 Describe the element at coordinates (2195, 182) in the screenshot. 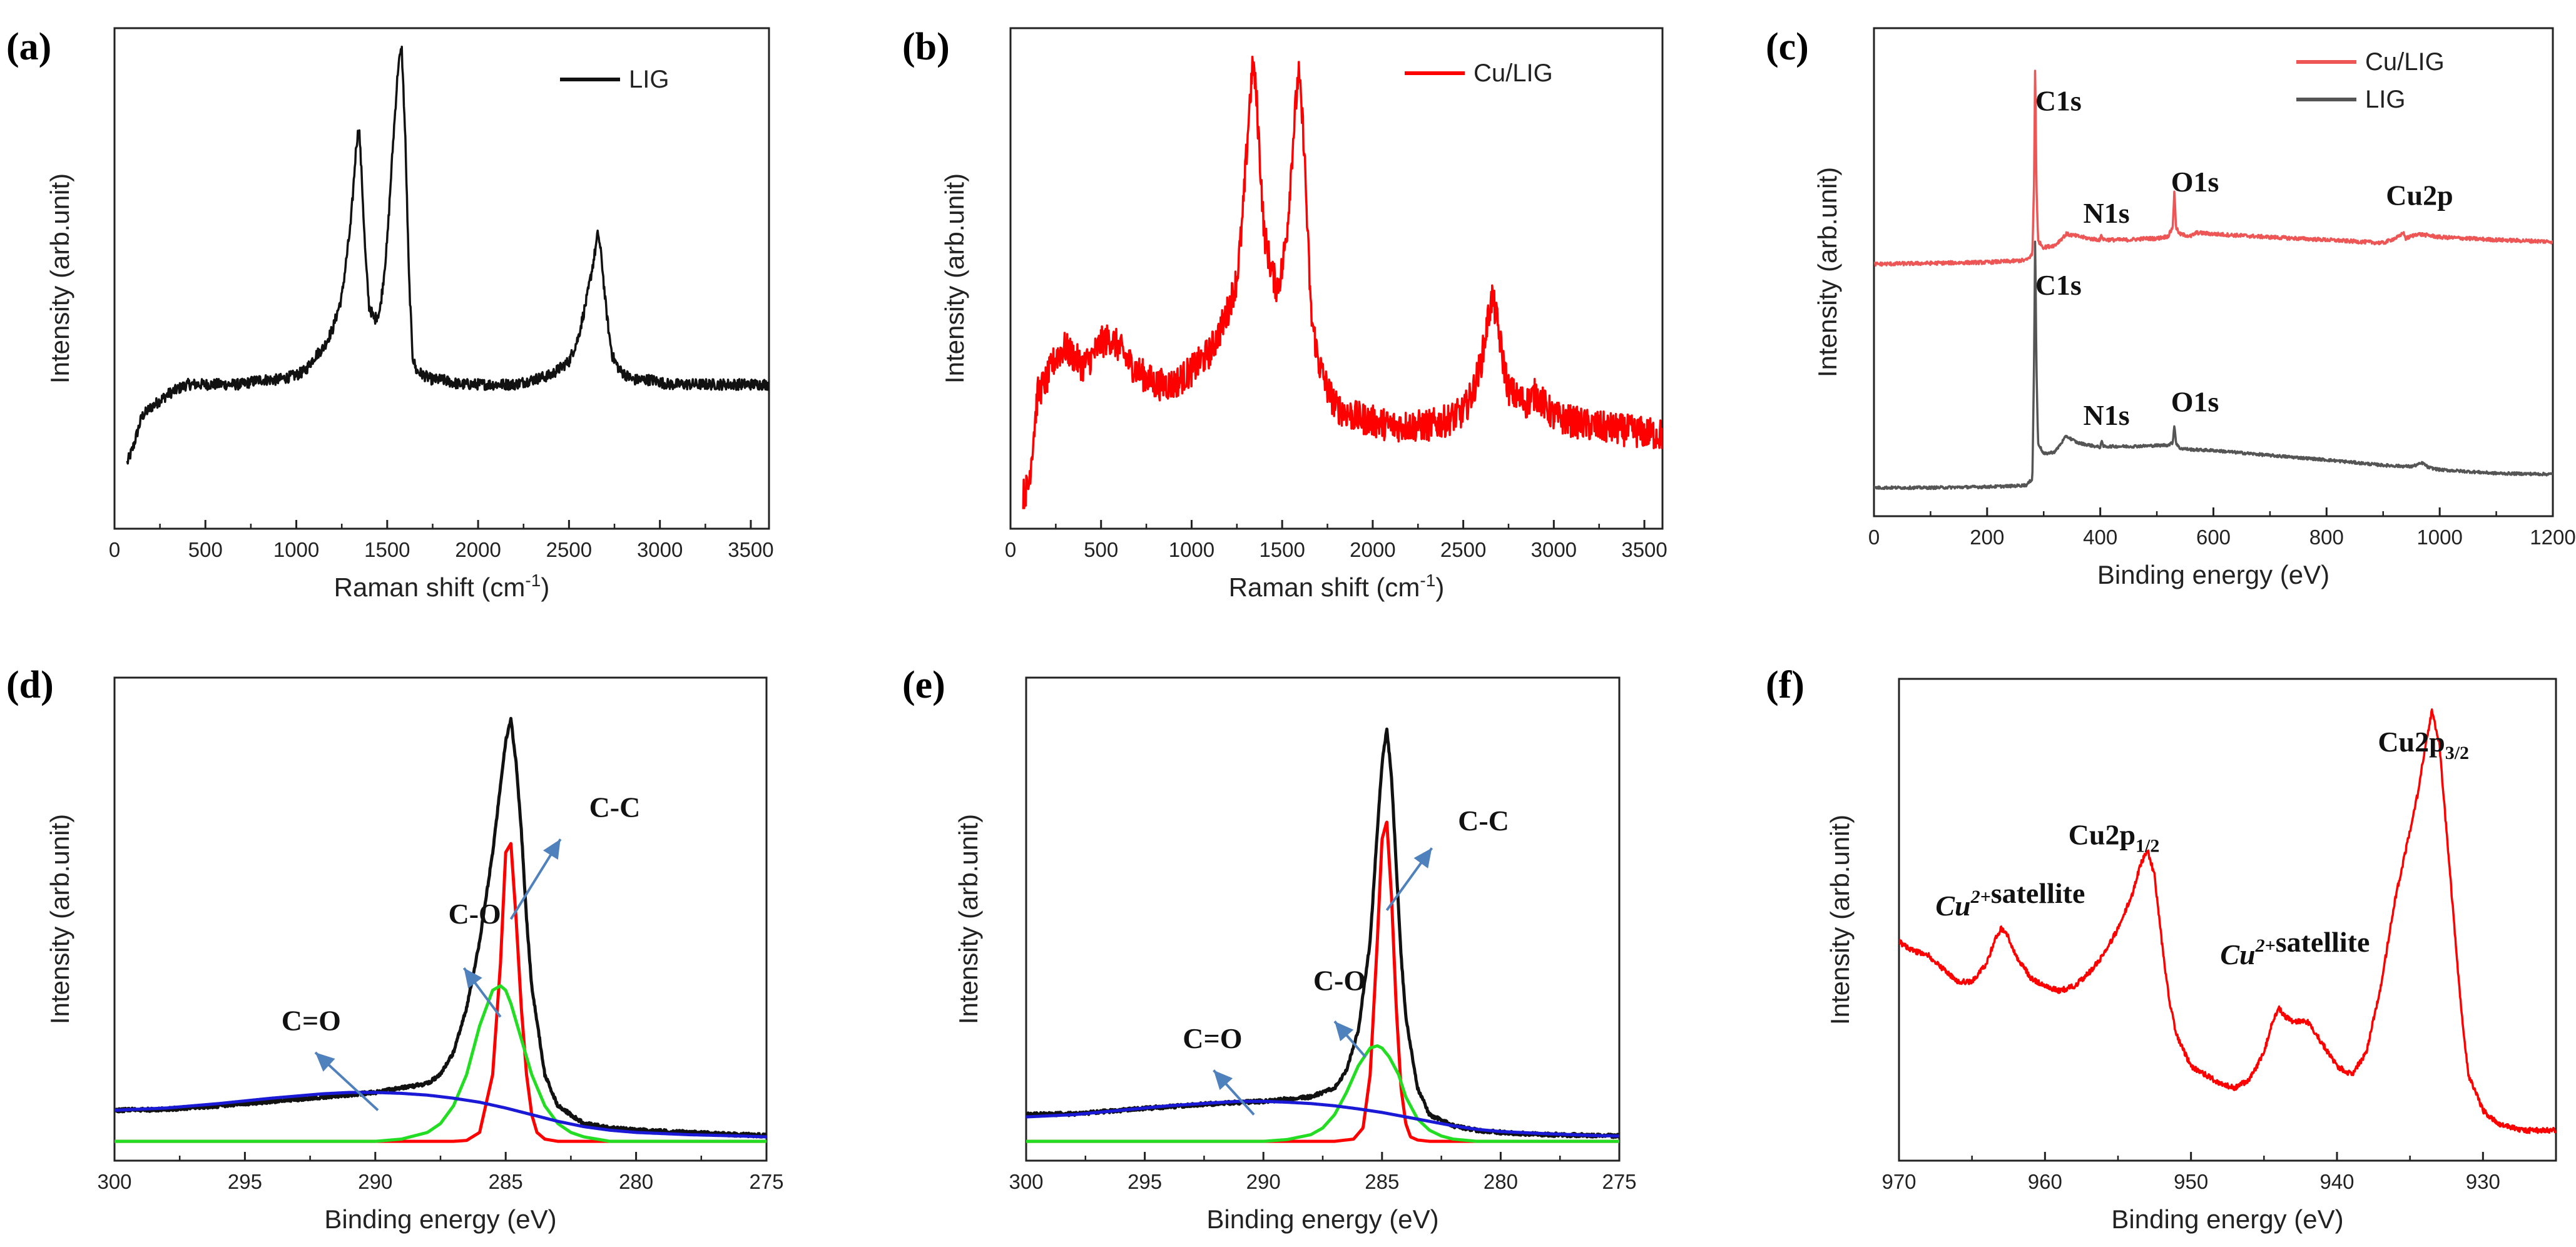

I see `annotation-c-2: O1s` at that location.